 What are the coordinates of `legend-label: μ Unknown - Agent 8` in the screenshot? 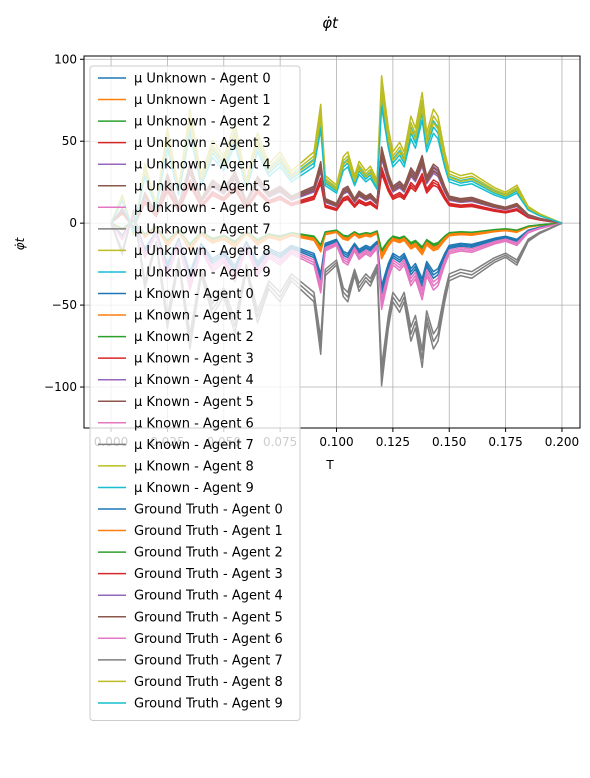 It's located at (202, 251).